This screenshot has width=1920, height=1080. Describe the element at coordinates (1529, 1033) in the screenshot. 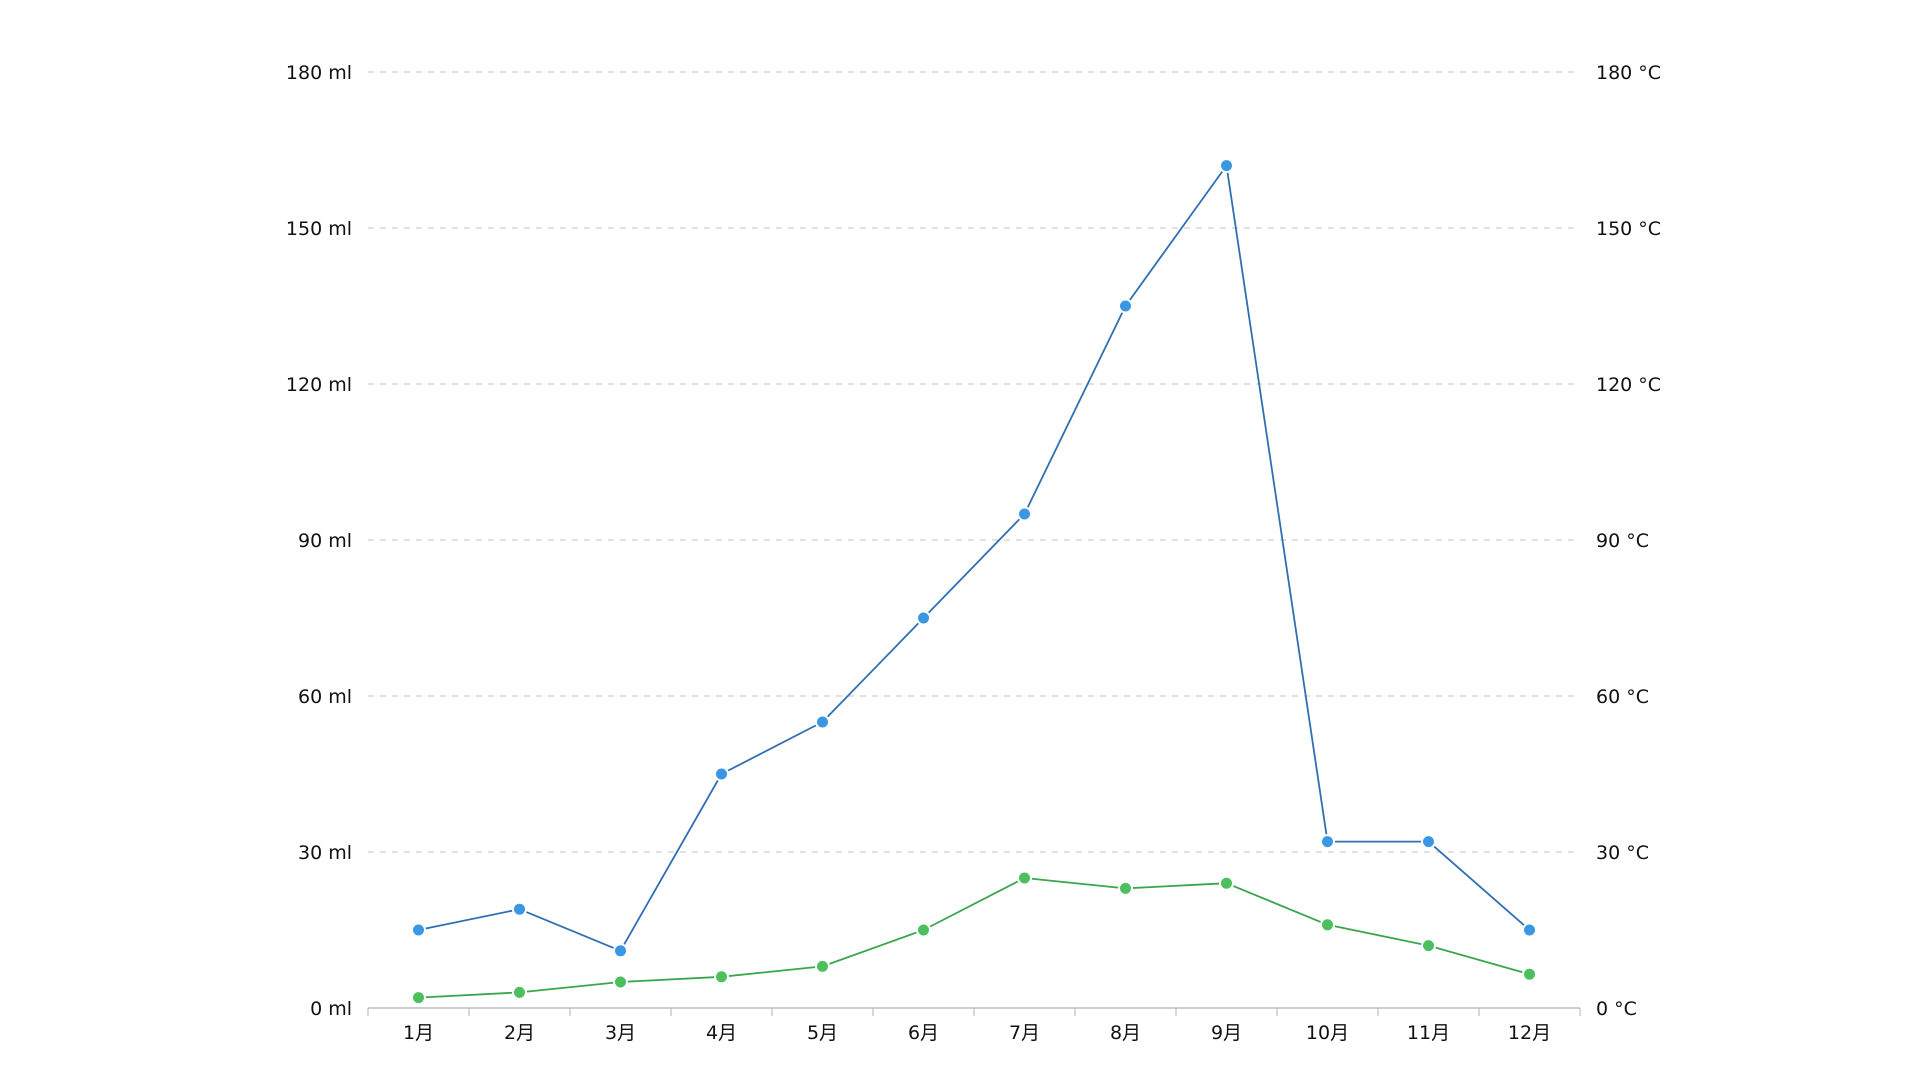

I see `x-tick-label: 12月` at that location.